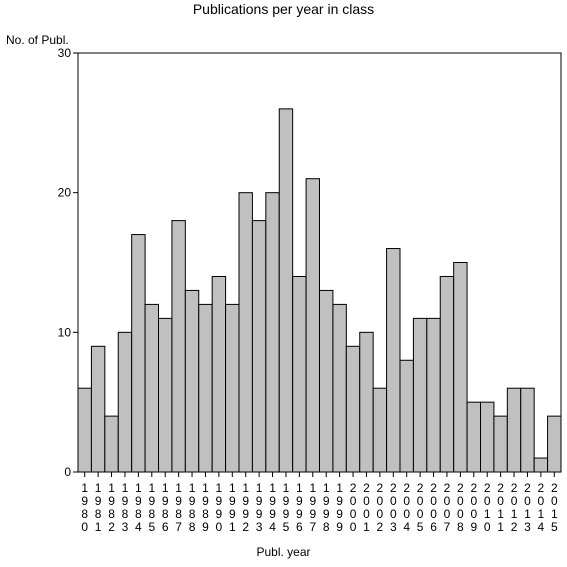  Describe the element at coordinates (205, 388) in the screenshot. I see `bar-1989` at that location.